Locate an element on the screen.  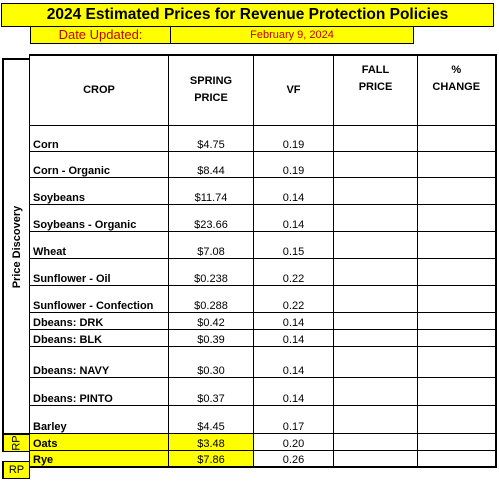
vf-cell: 0.26 is located at coordinates (293, 458).